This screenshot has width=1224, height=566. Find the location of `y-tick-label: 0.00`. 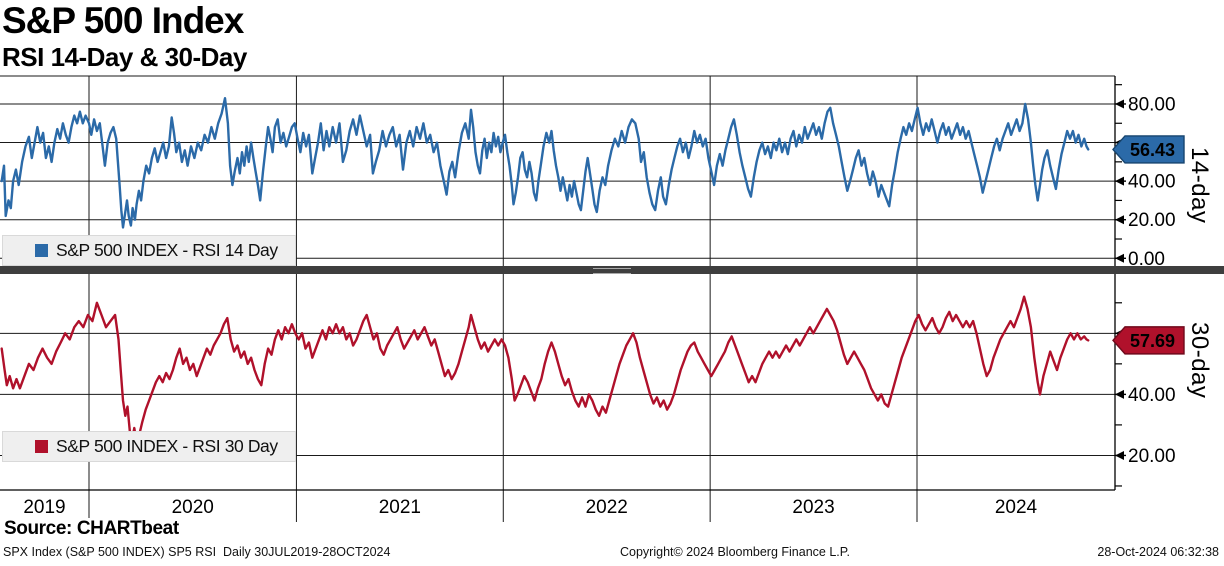

y-tick-label: 0.00 is located at coordinates (1146, 259).